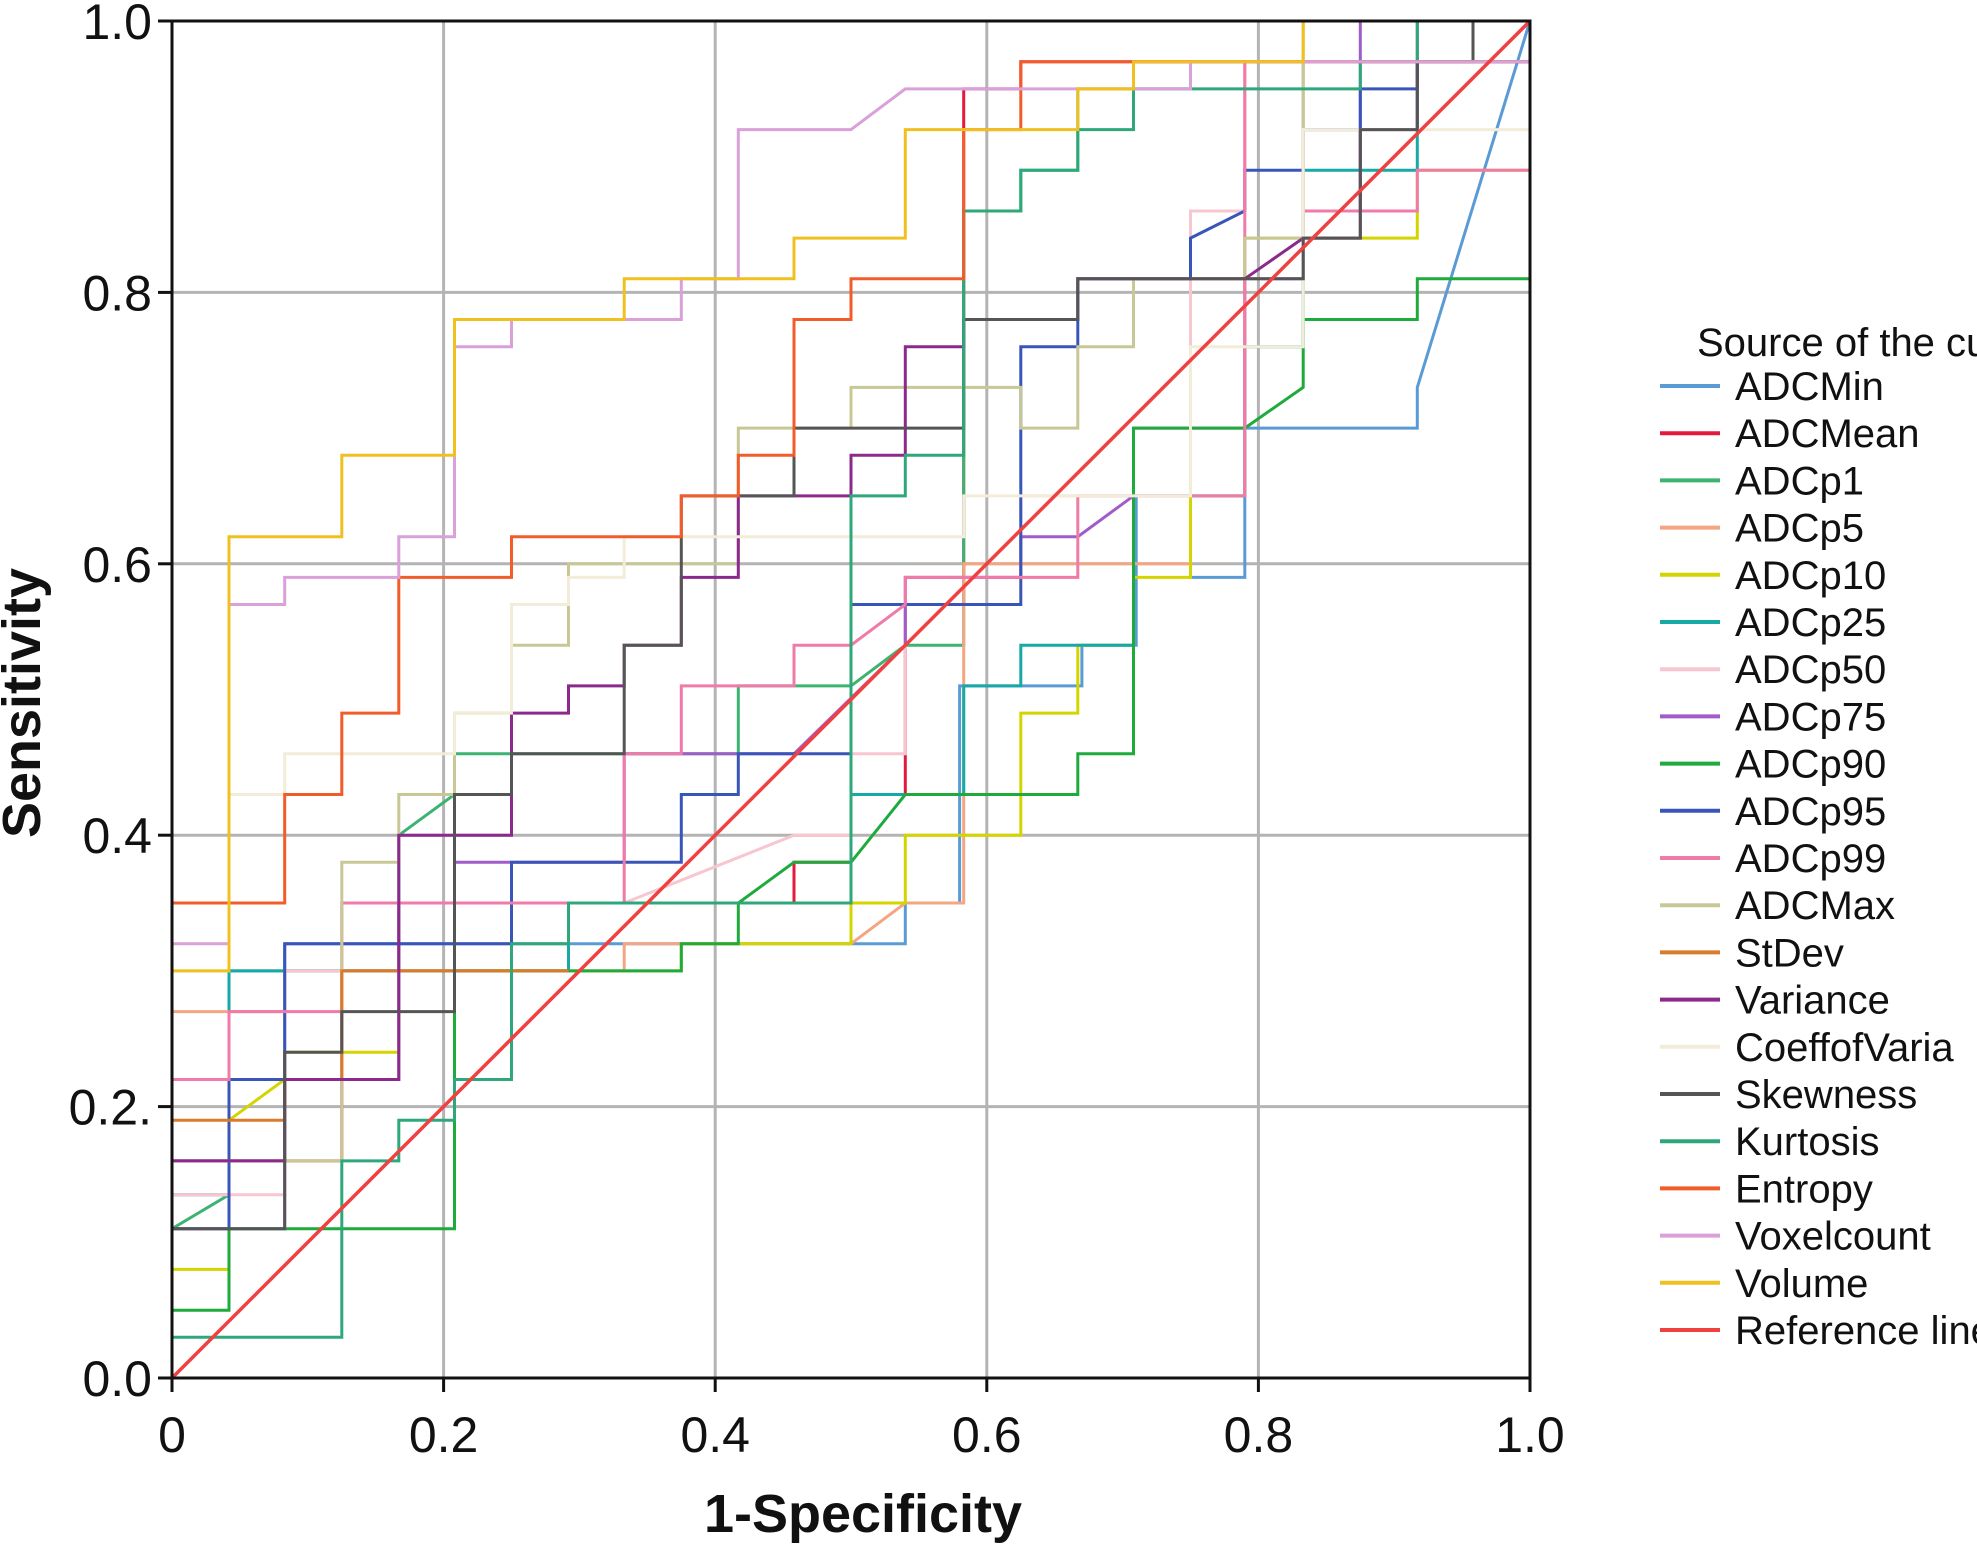 This screenshot has width=1977, height=1551. Describe the element at coordinates (1810, 623) in the screenshot. I see `legend-label: ADCp25` at that location.